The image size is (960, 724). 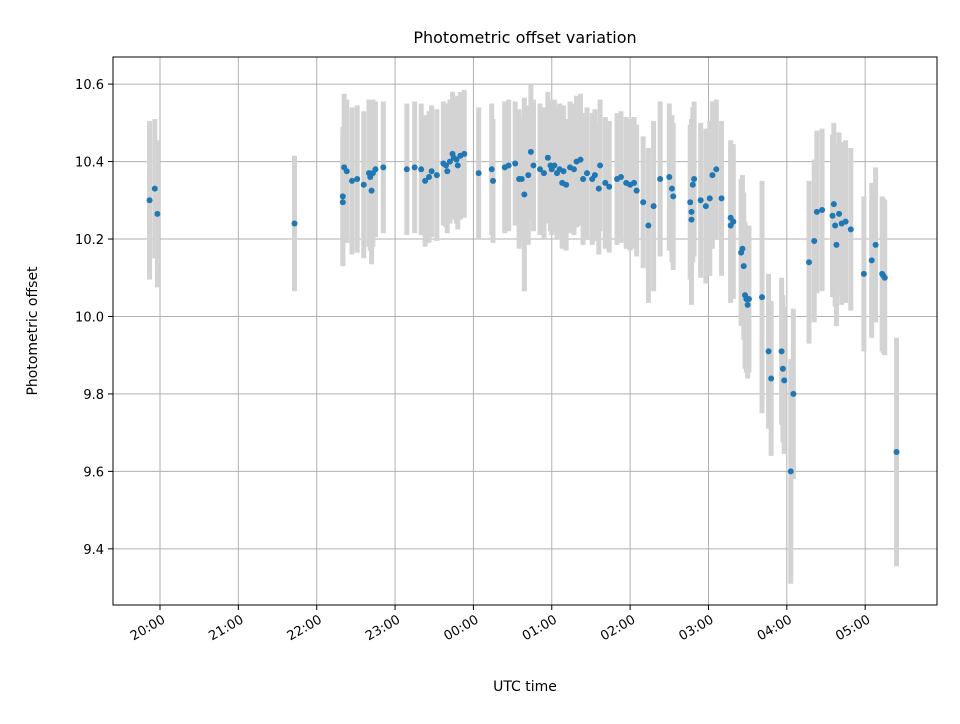 What do you see at coordinates (93, 550) in the screenshot?
I see `y-tick-label: 9.4` at bounding box center [93, 550].